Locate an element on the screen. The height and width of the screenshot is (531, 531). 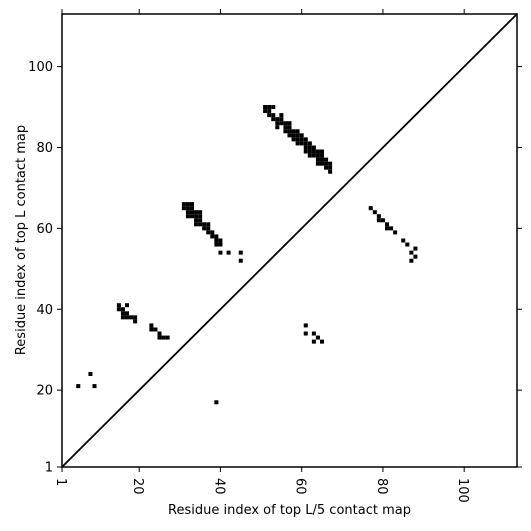
y-tick-label: 100 is located at coordinates (40, 67).